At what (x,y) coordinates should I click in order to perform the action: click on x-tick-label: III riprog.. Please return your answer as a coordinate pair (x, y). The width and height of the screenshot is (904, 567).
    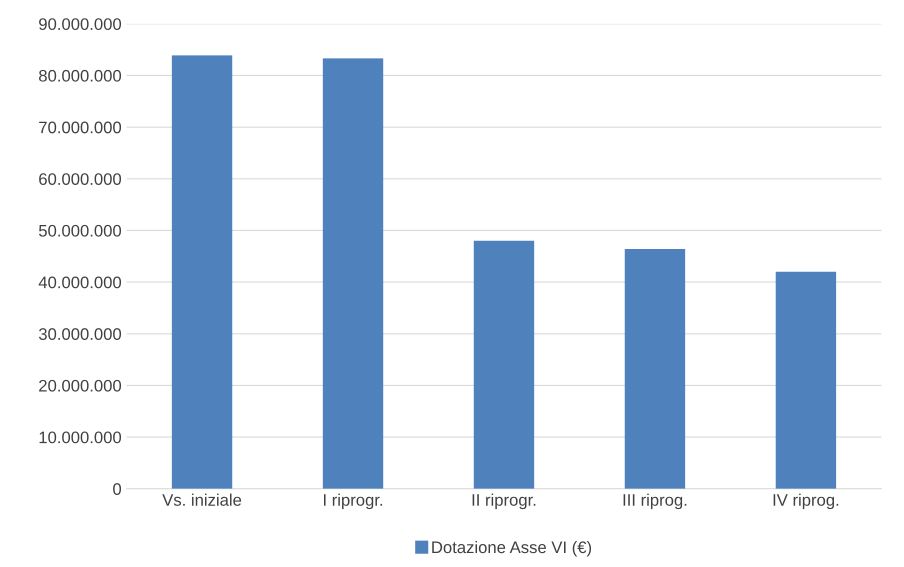
    Looking at the image, I should click on (655, 502).